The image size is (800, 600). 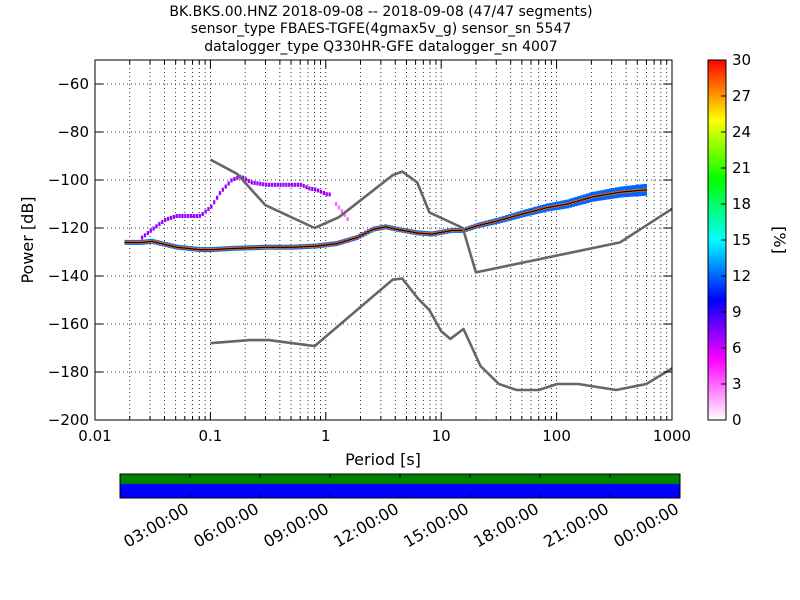 What do you see at coordinates (226, 525) in the screenshot?
I see `time-tick-label: 06:00:00` at bounding box center [226, 525].